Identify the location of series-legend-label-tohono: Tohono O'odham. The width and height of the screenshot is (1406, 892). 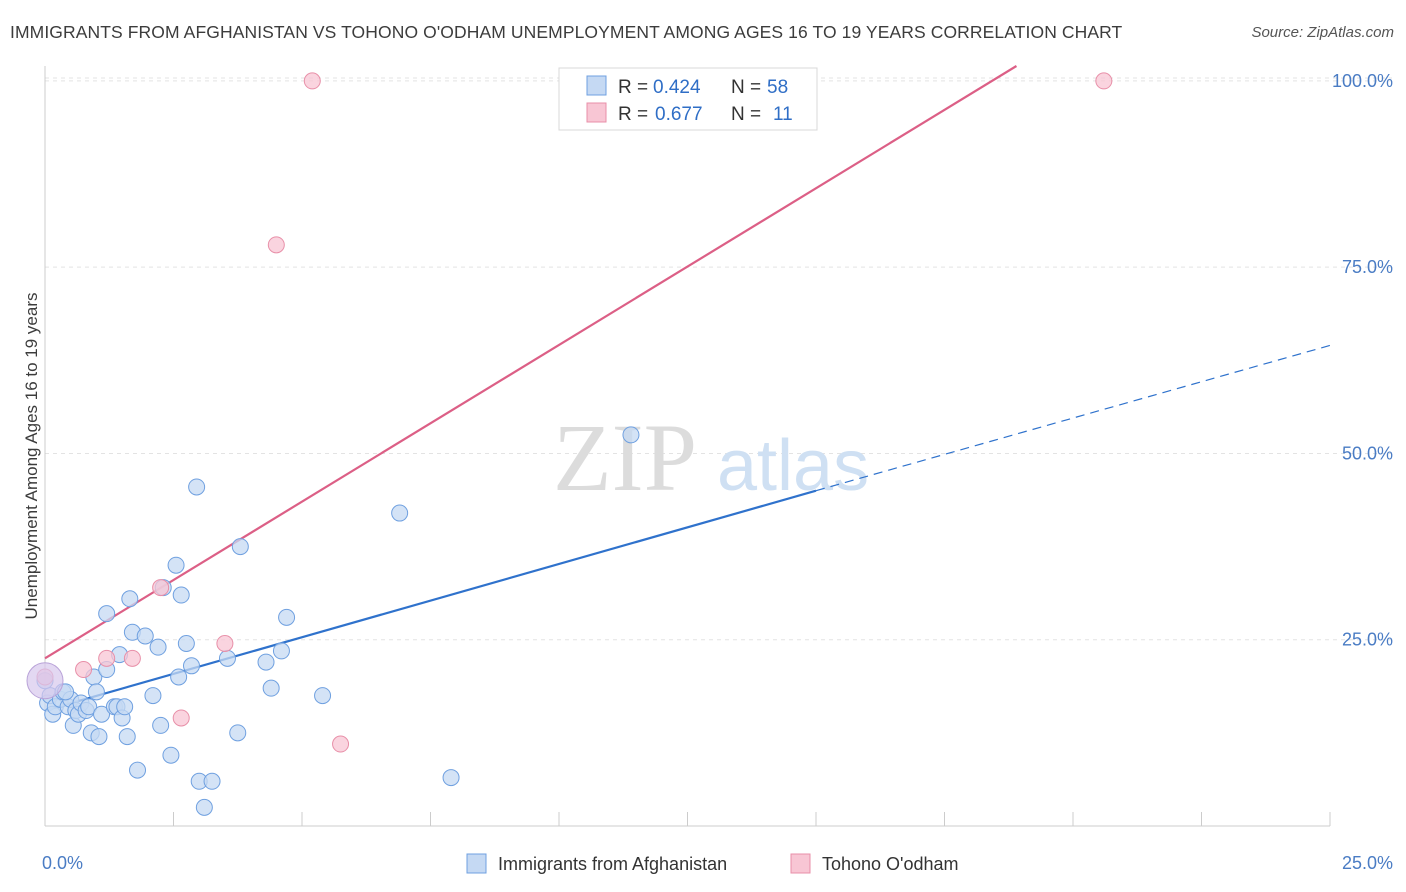
(890, 864).